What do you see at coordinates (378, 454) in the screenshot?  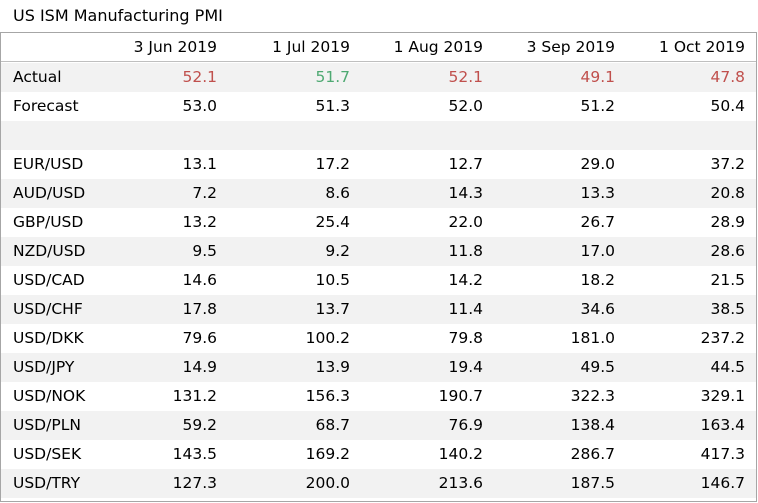 I see `pair-row: USD/SEK 143.5 169.2 140.2 286.7 417.3` at bounding box center [378, 454].